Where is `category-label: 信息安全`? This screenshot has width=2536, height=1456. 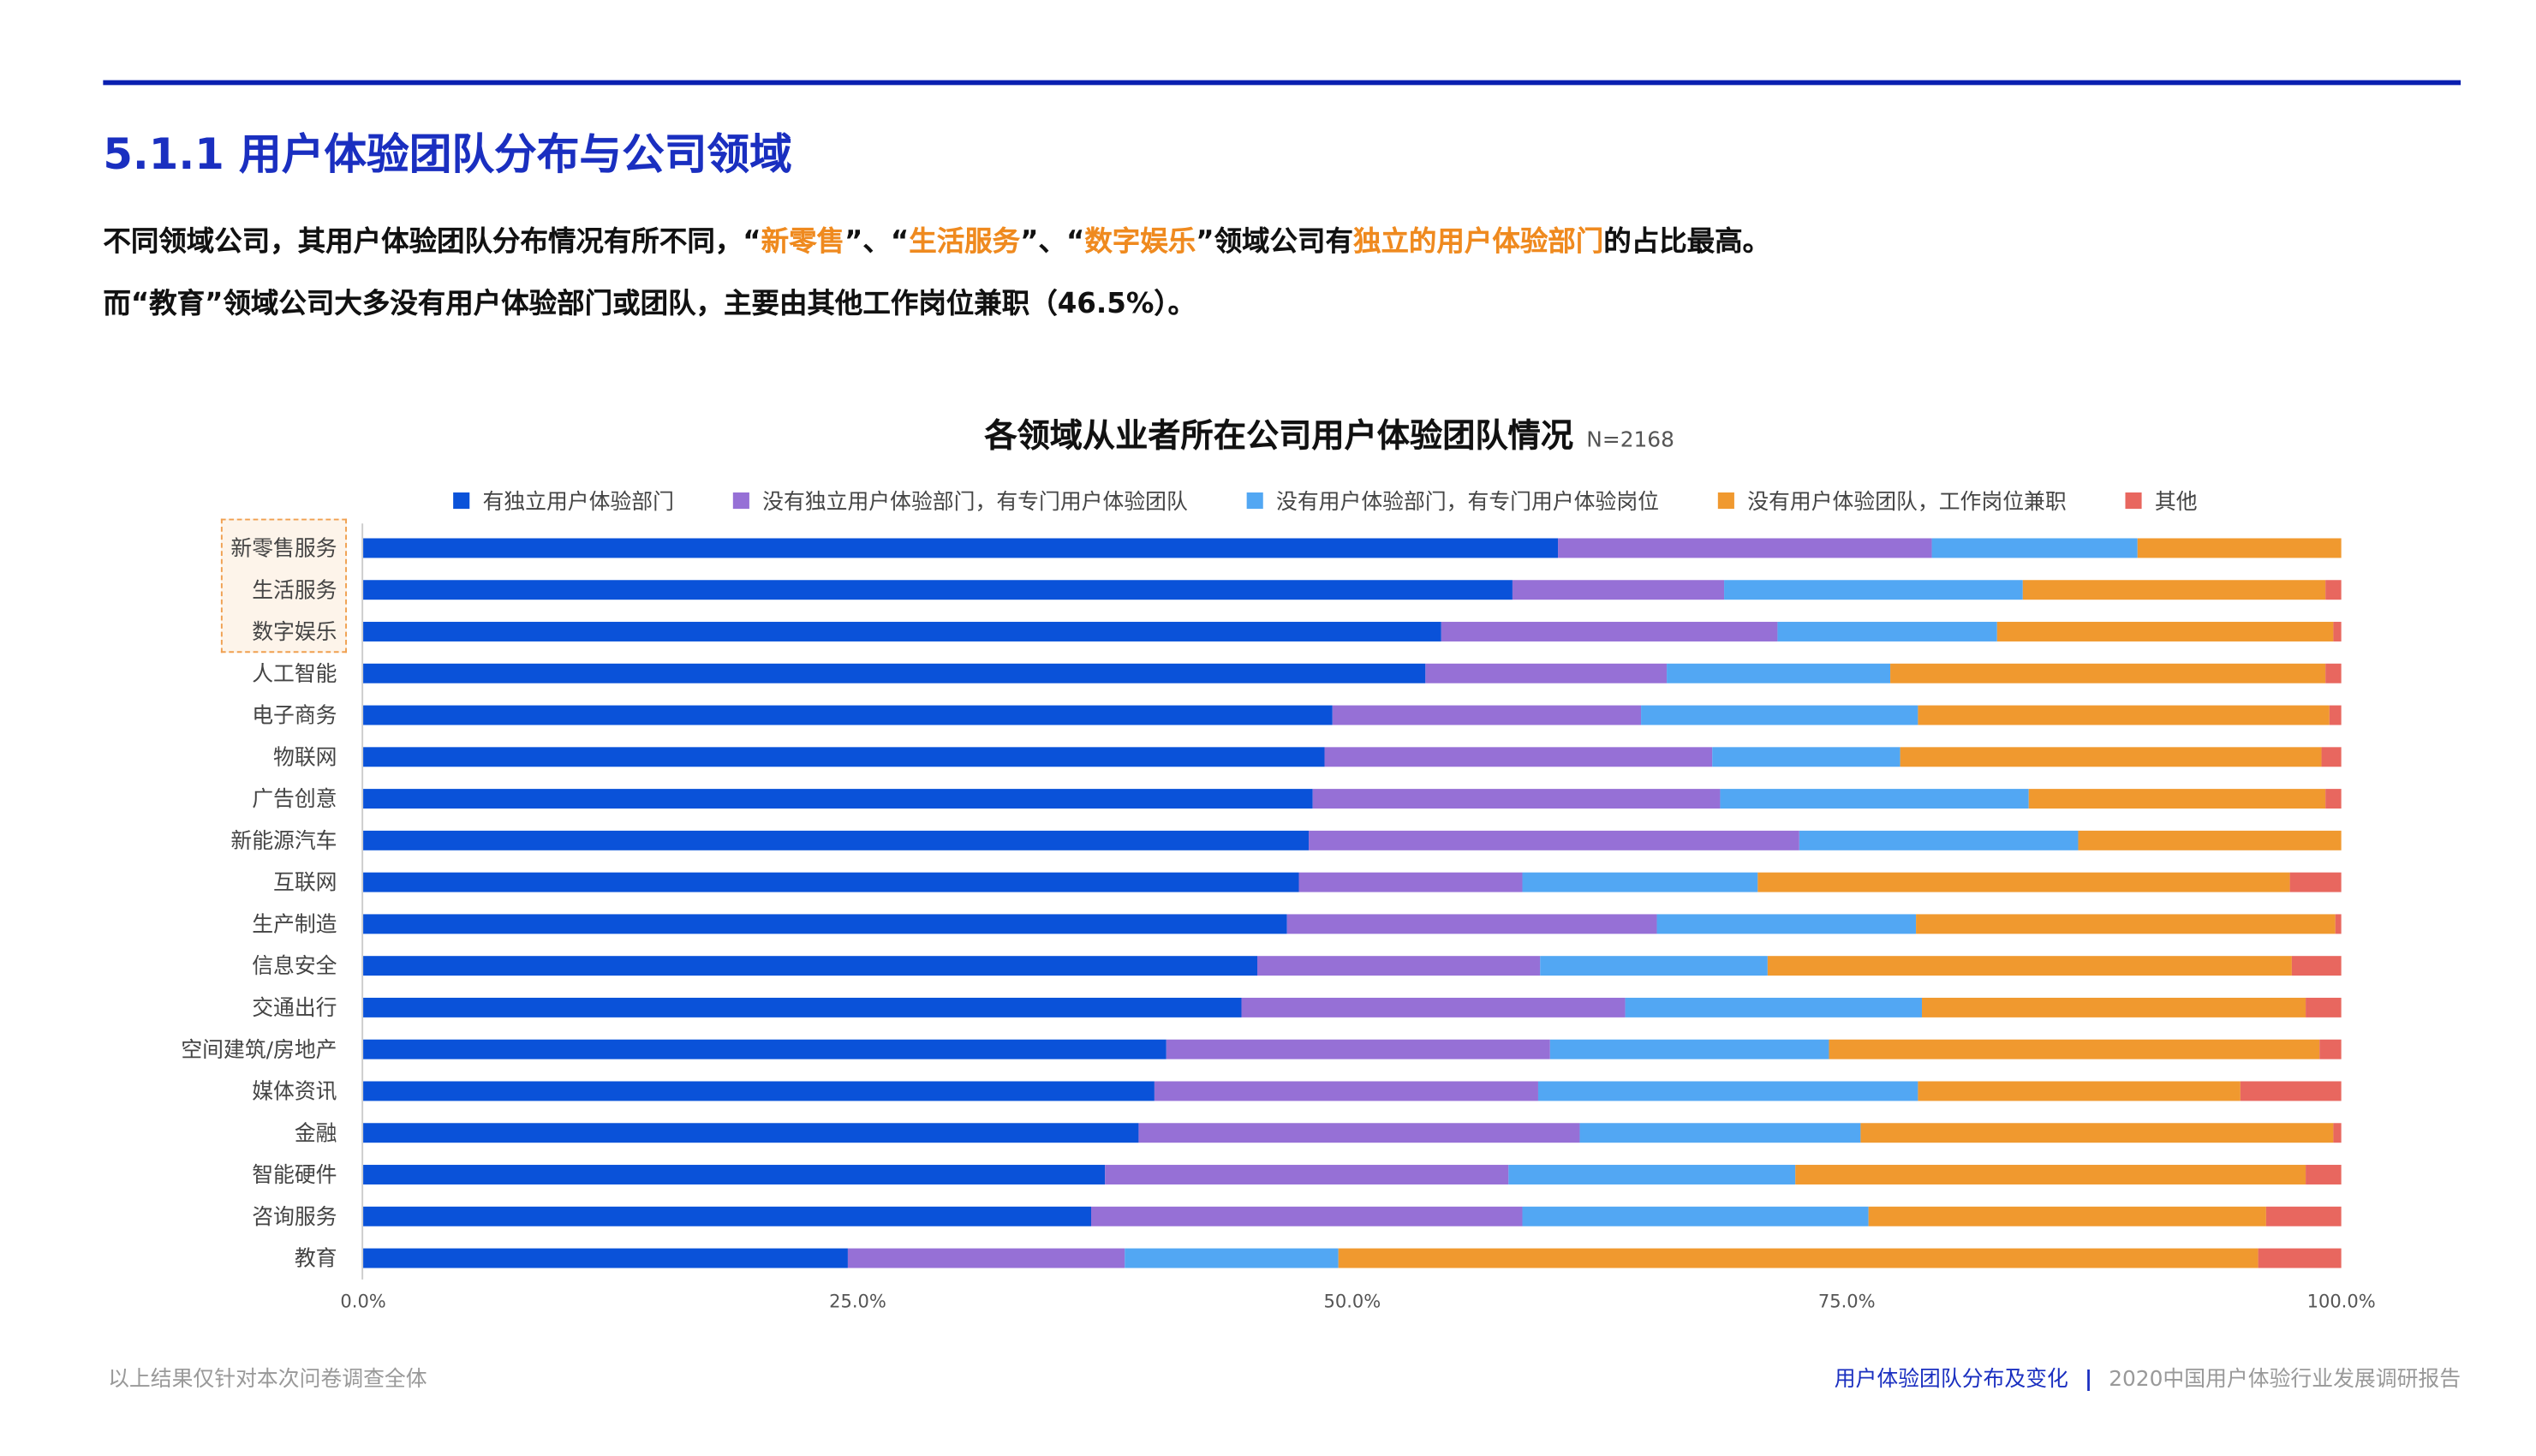
category-label: 信息安全 is located at coordinates (294, 966).